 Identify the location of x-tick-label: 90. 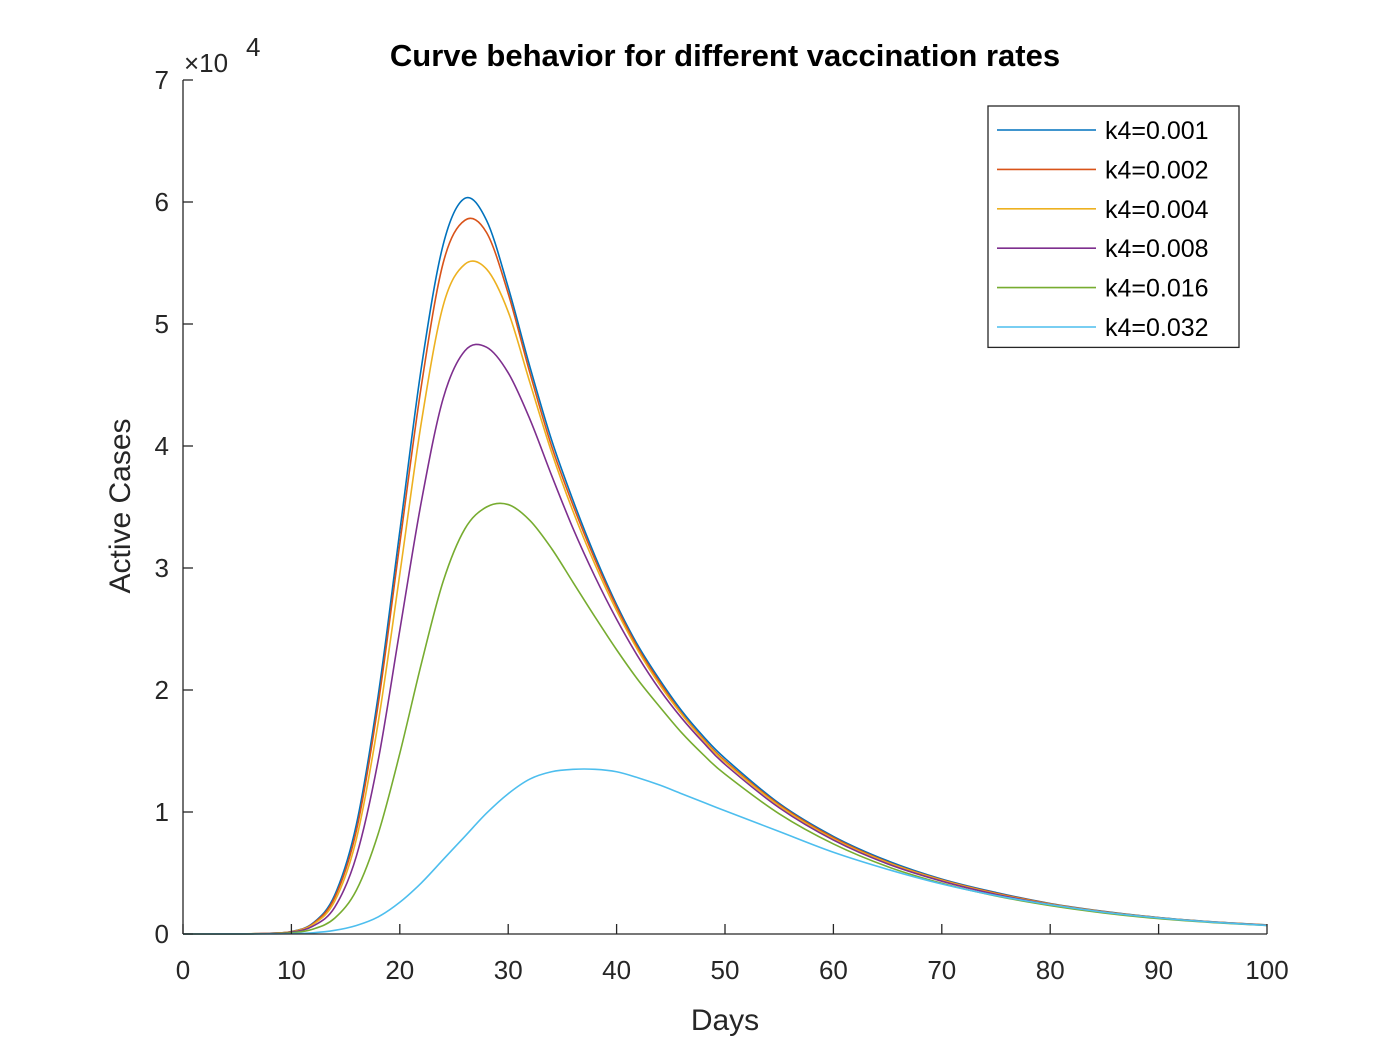
(1158, 970).